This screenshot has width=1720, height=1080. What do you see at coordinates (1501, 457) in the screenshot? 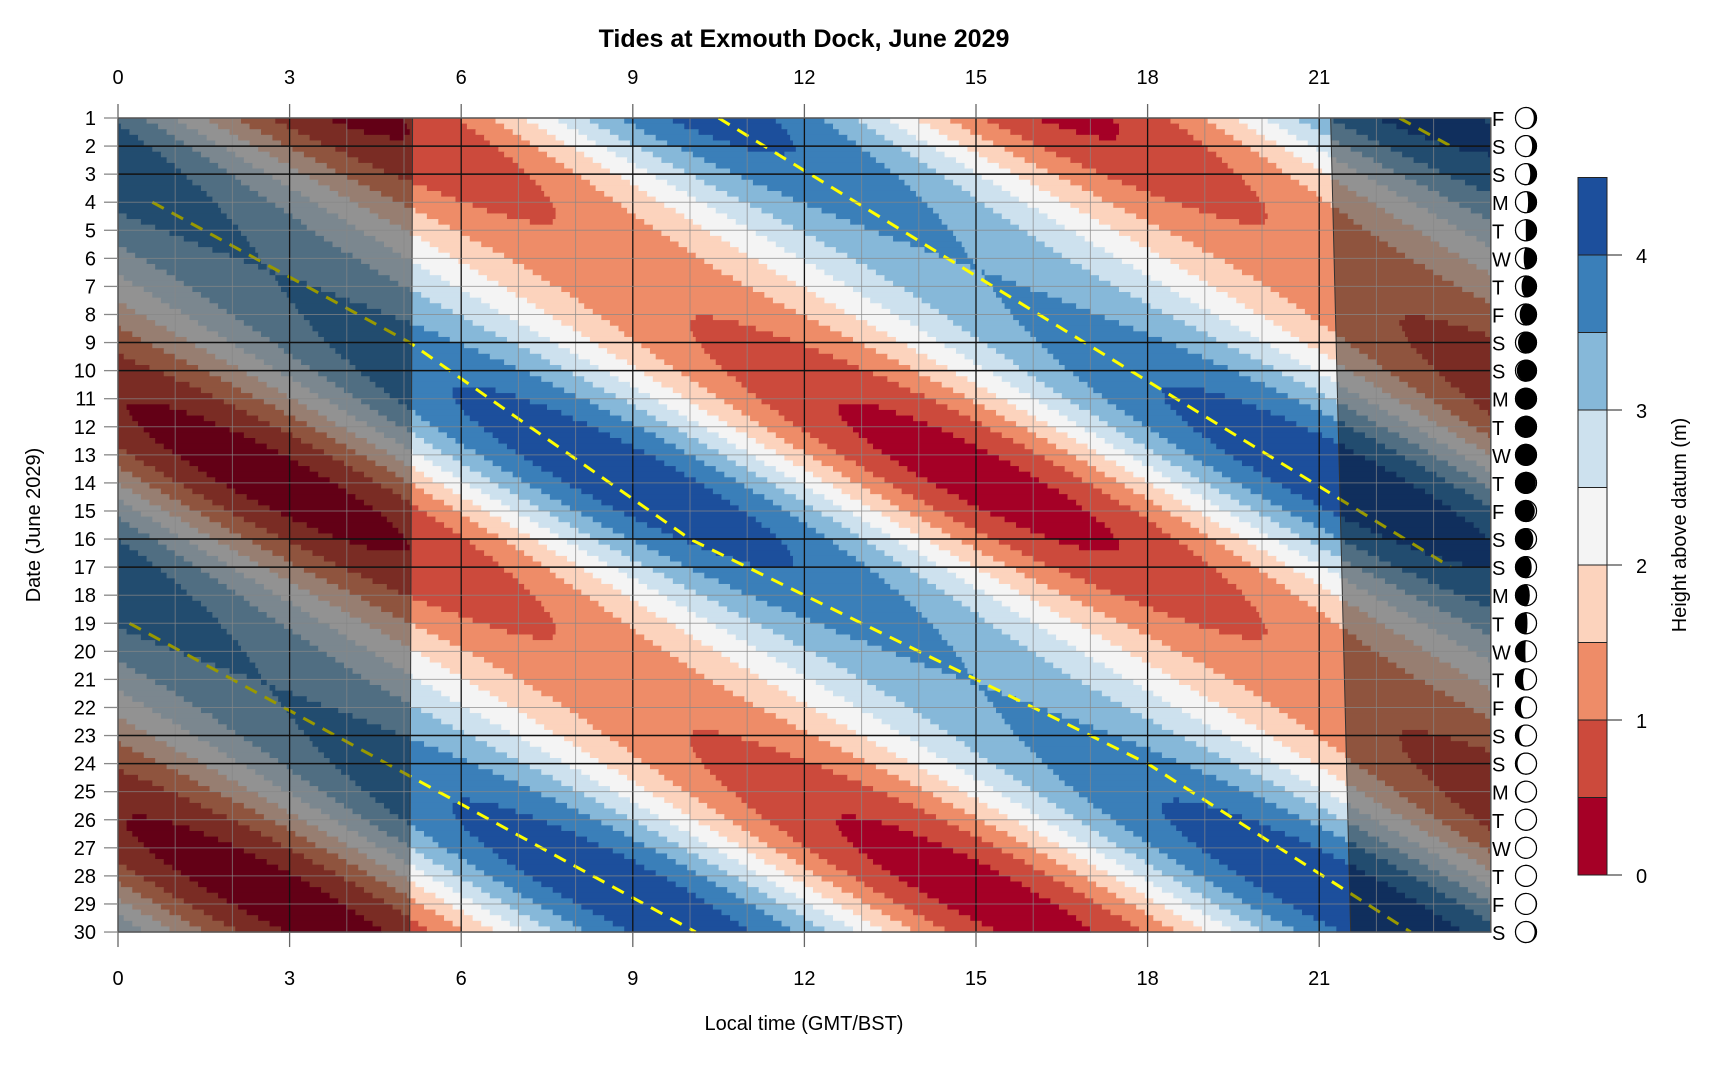
I see `weekday-letter: W` at bounding box center [1501, 457].